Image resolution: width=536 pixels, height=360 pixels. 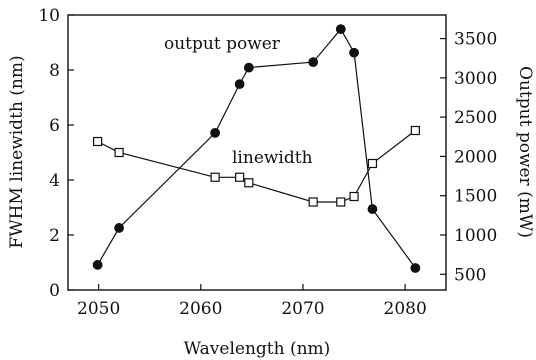 I want to click on linewidth-line, so click(x=256, y=166).